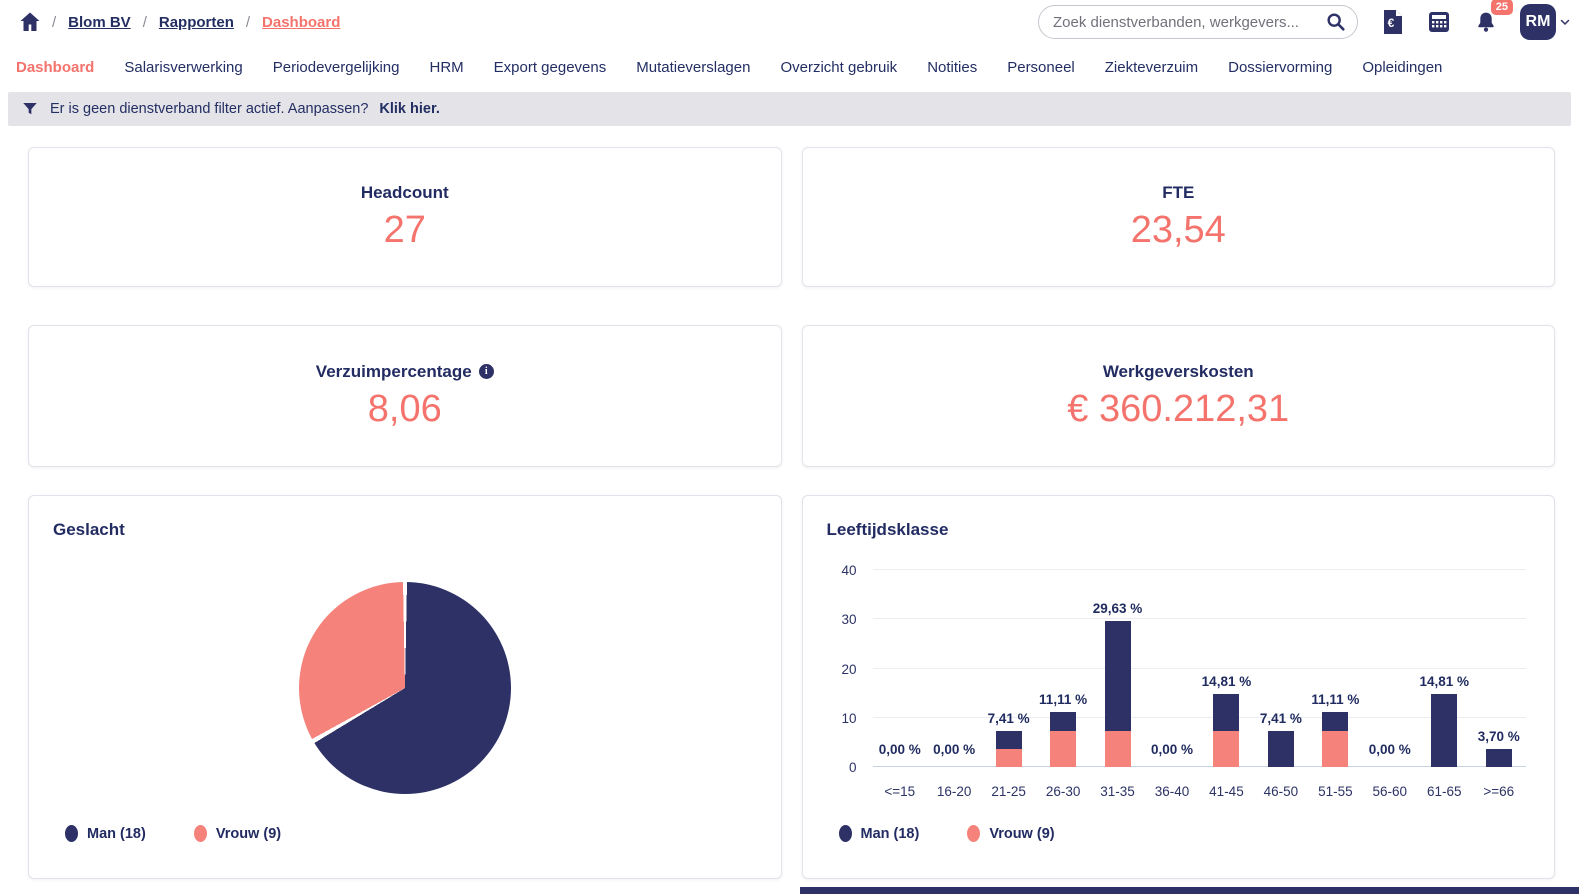 This screenshot has height=894, width=1579. Describe the element at coordinates (89, 529) in the screenshot. I see `geslacht-chart-title: Geslacht` at that location.